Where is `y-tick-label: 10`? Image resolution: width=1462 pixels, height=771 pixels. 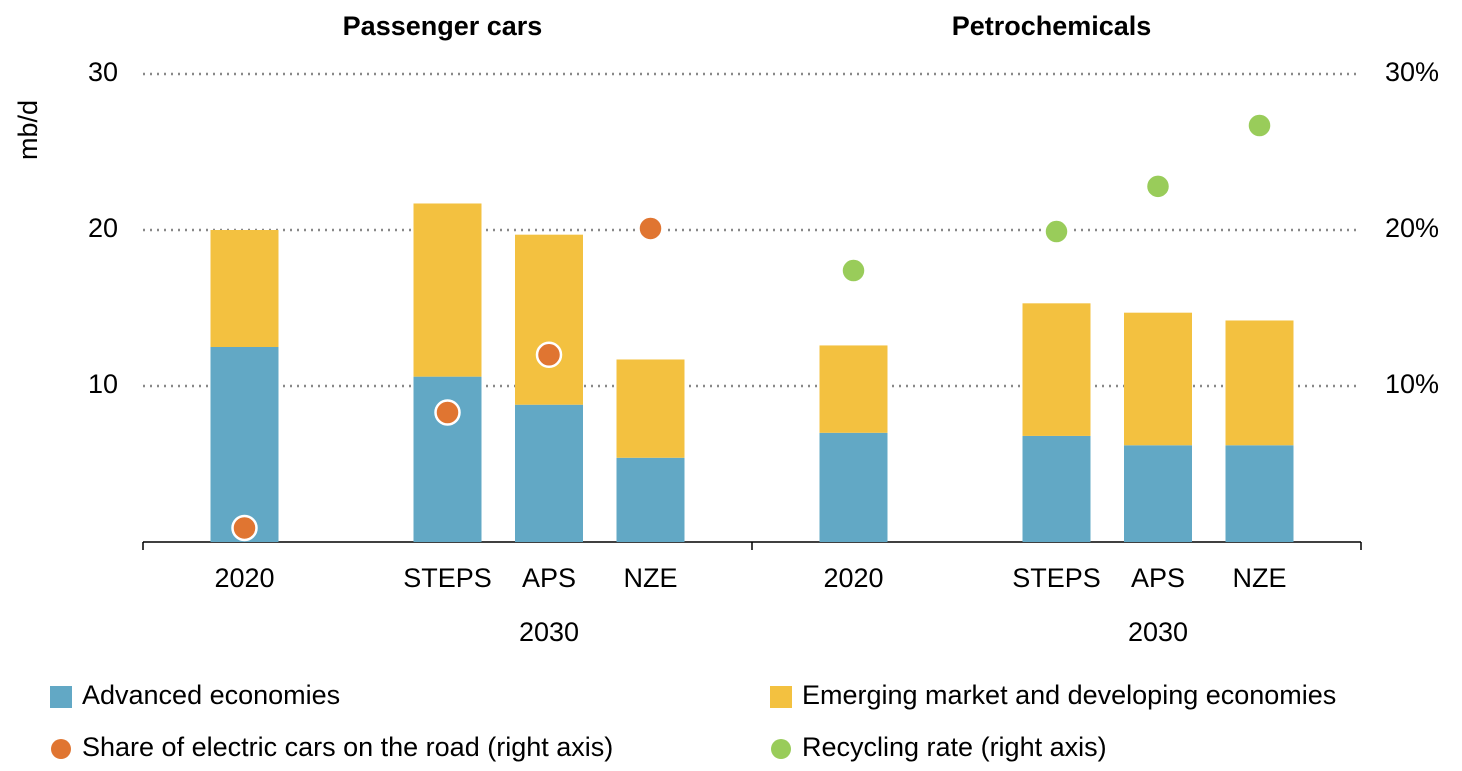 y-tick-label: 10 is located at coordinates (103, 384).